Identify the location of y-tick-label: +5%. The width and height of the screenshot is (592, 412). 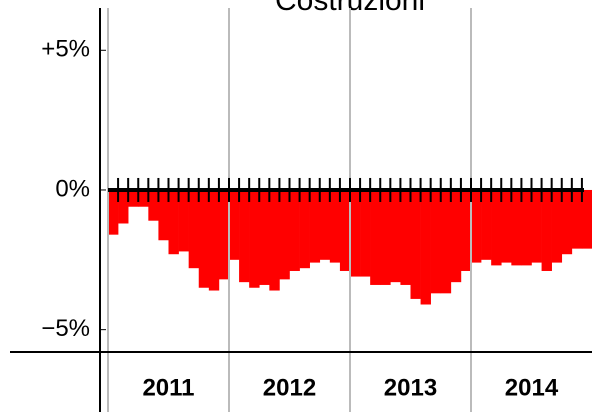
(65, 49).